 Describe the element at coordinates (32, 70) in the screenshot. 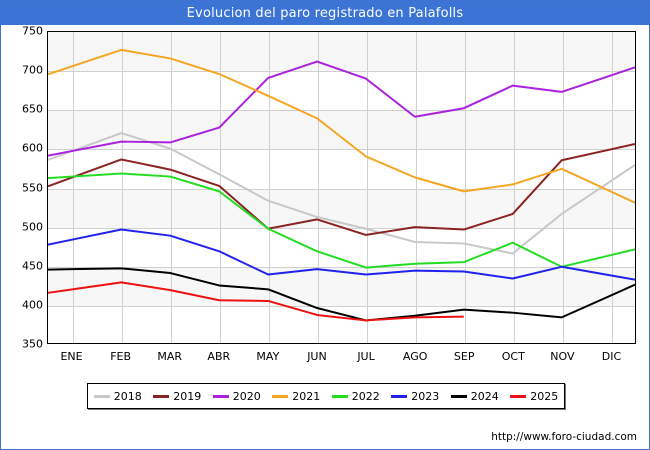

I see `y-tick-label: 700` at that location.